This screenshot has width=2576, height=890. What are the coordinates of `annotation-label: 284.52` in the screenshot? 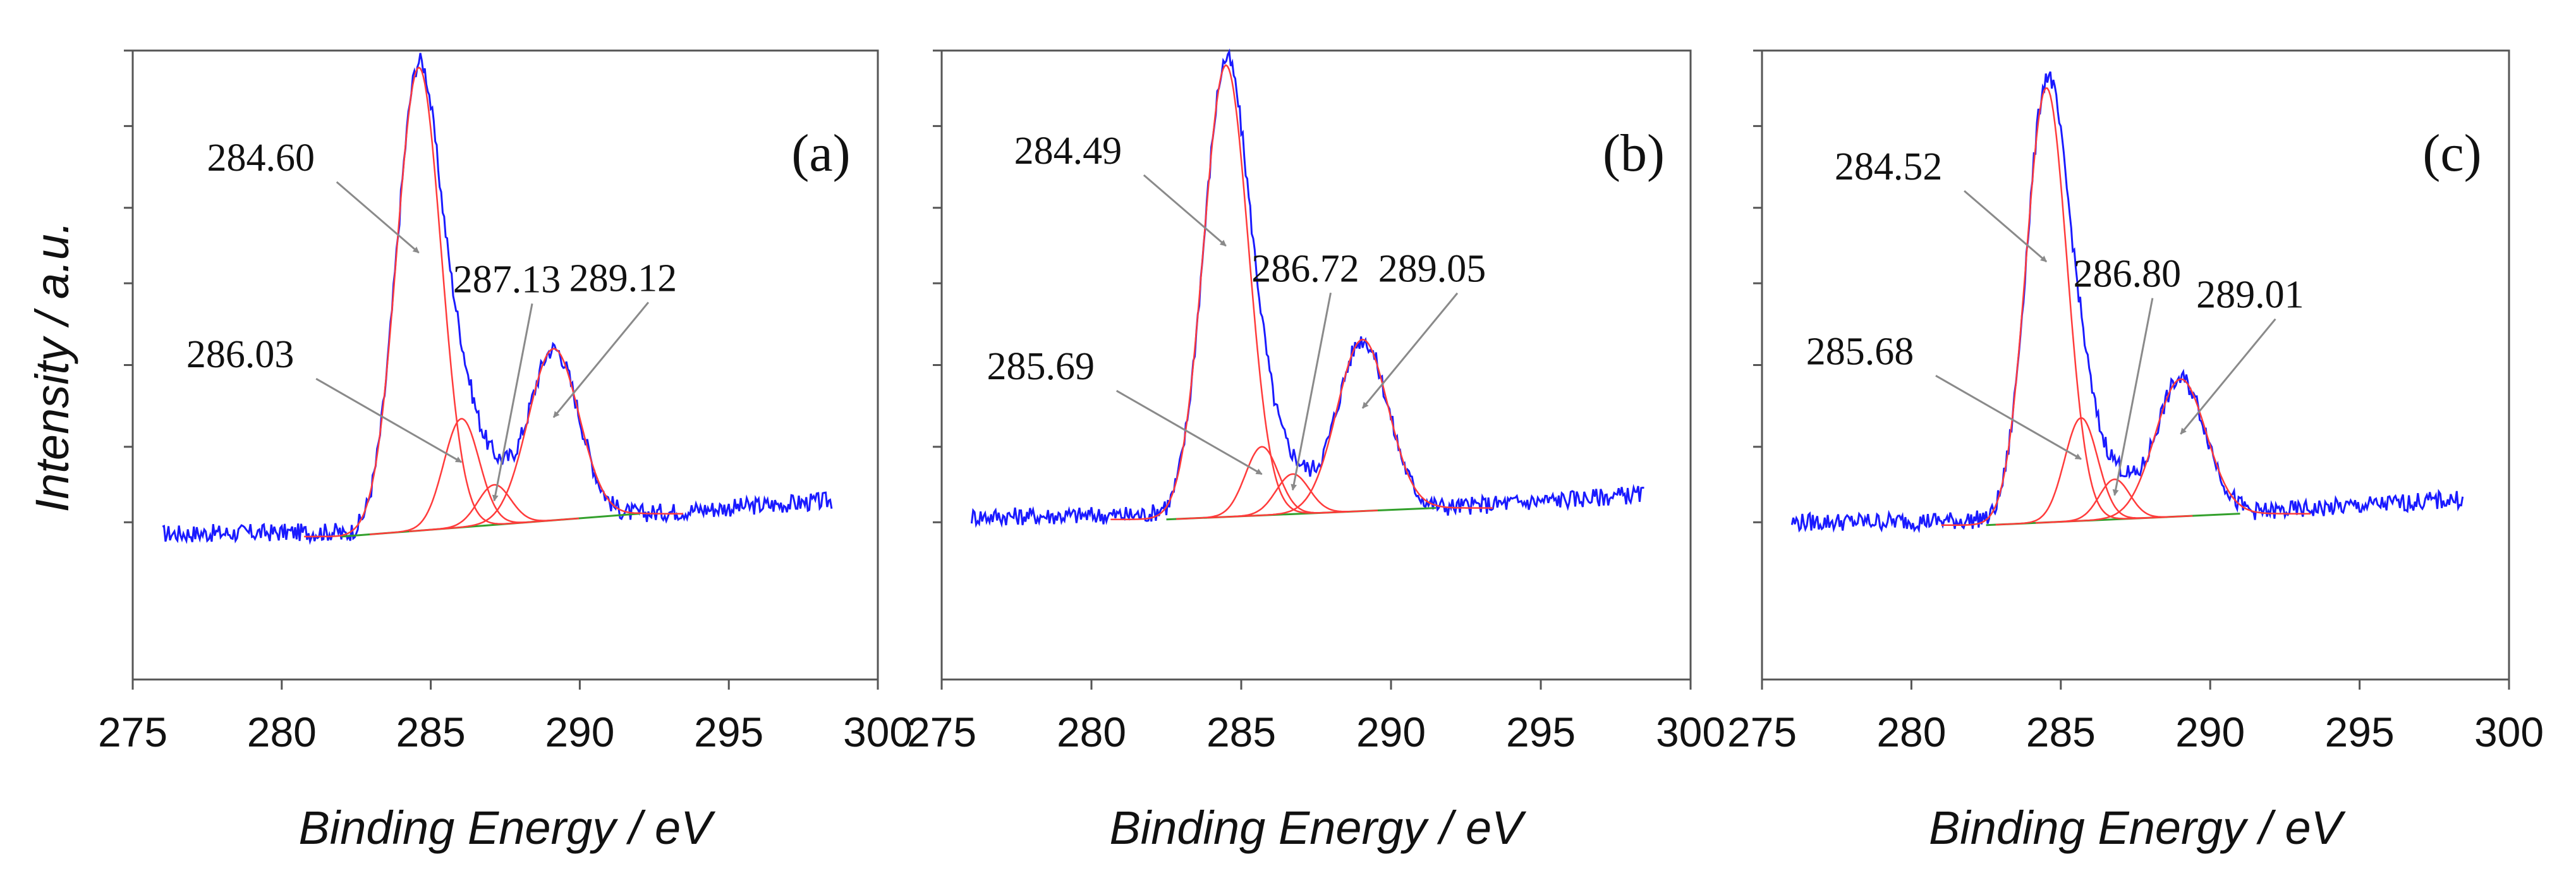 It's located at (1889, 166).